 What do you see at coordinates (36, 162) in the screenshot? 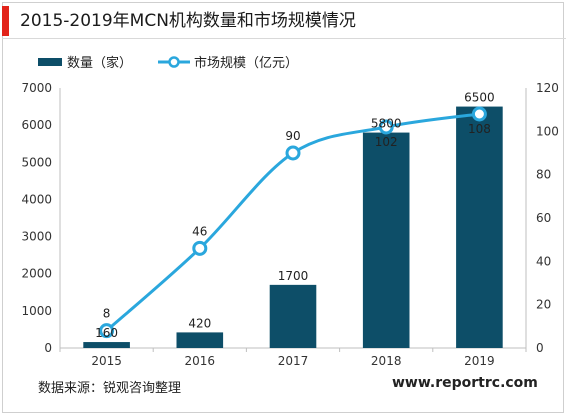
I see `y-left-tick-label: 5000` at bounding box center [36, 162].